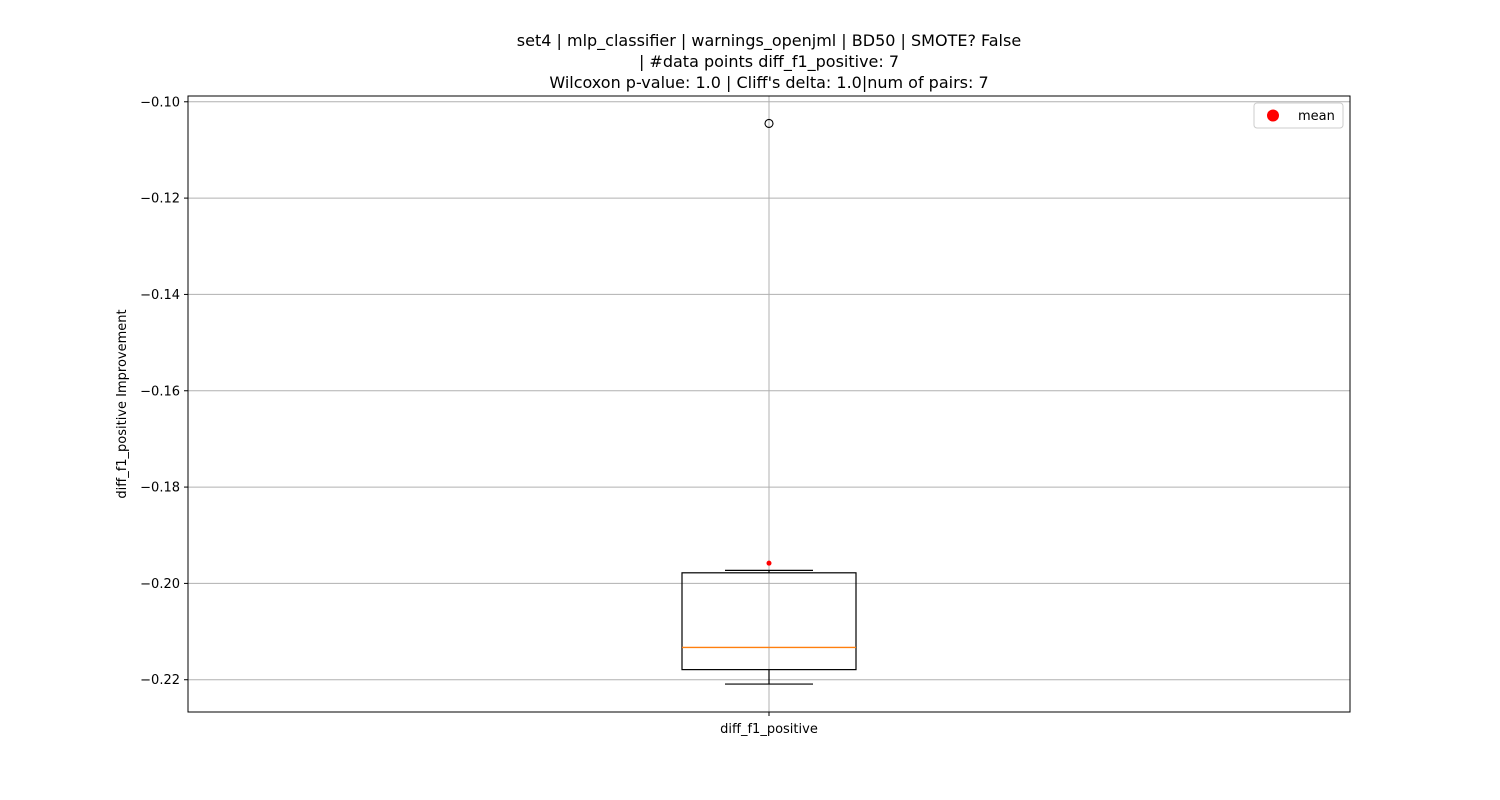 This screenshot has width=1500, height=800. I want to click on x-tick-label: diff_f1_positive, so click(769, 729).